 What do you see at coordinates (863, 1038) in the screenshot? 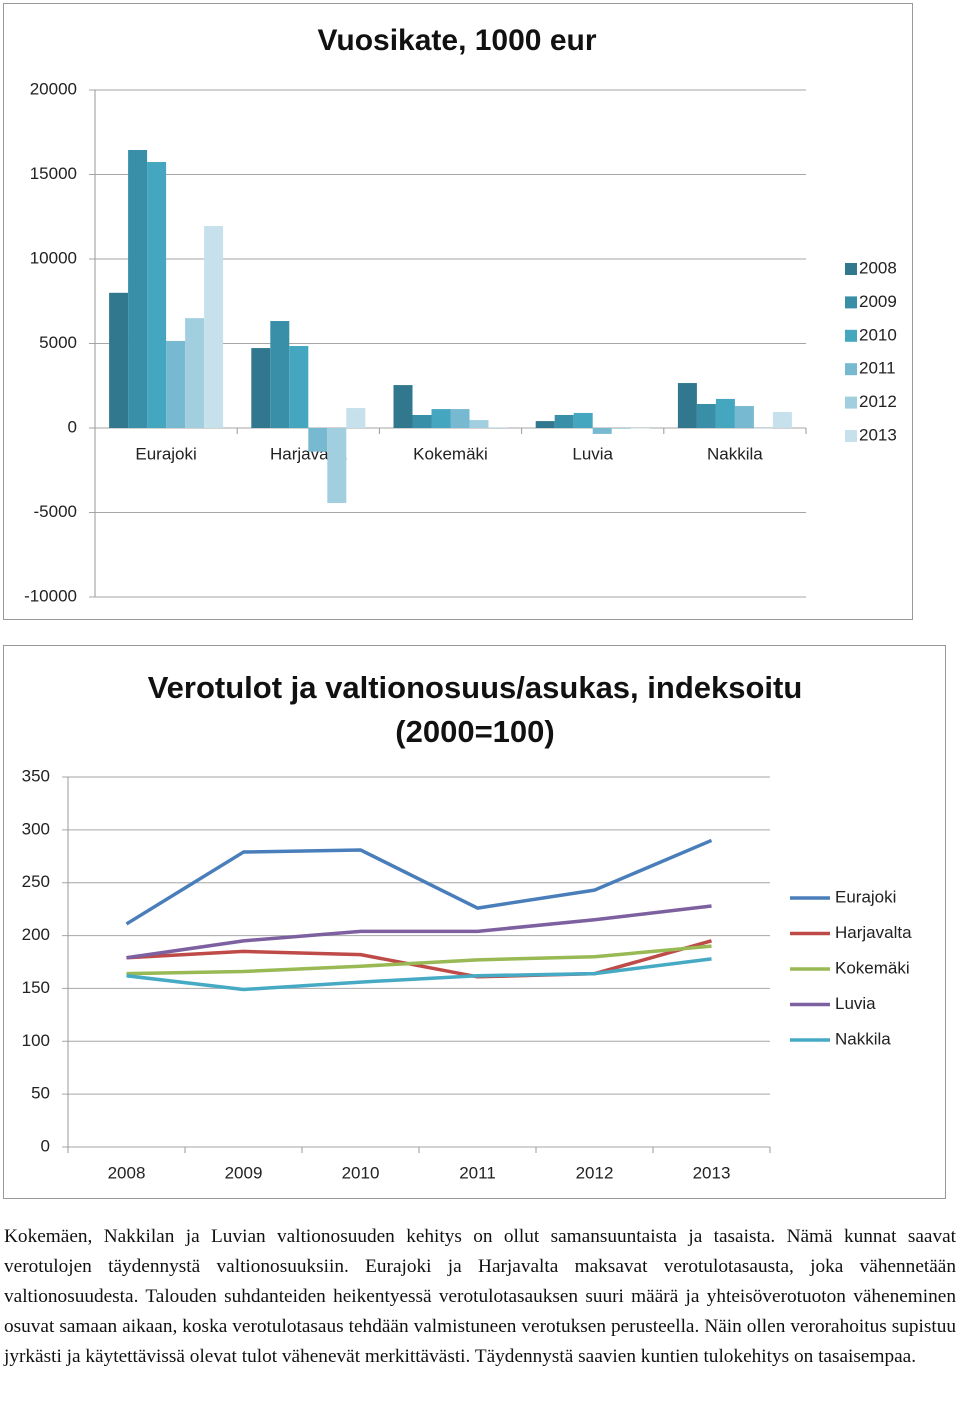
I see `legend-label: Nakkila` at bounding box center [863, 1038].